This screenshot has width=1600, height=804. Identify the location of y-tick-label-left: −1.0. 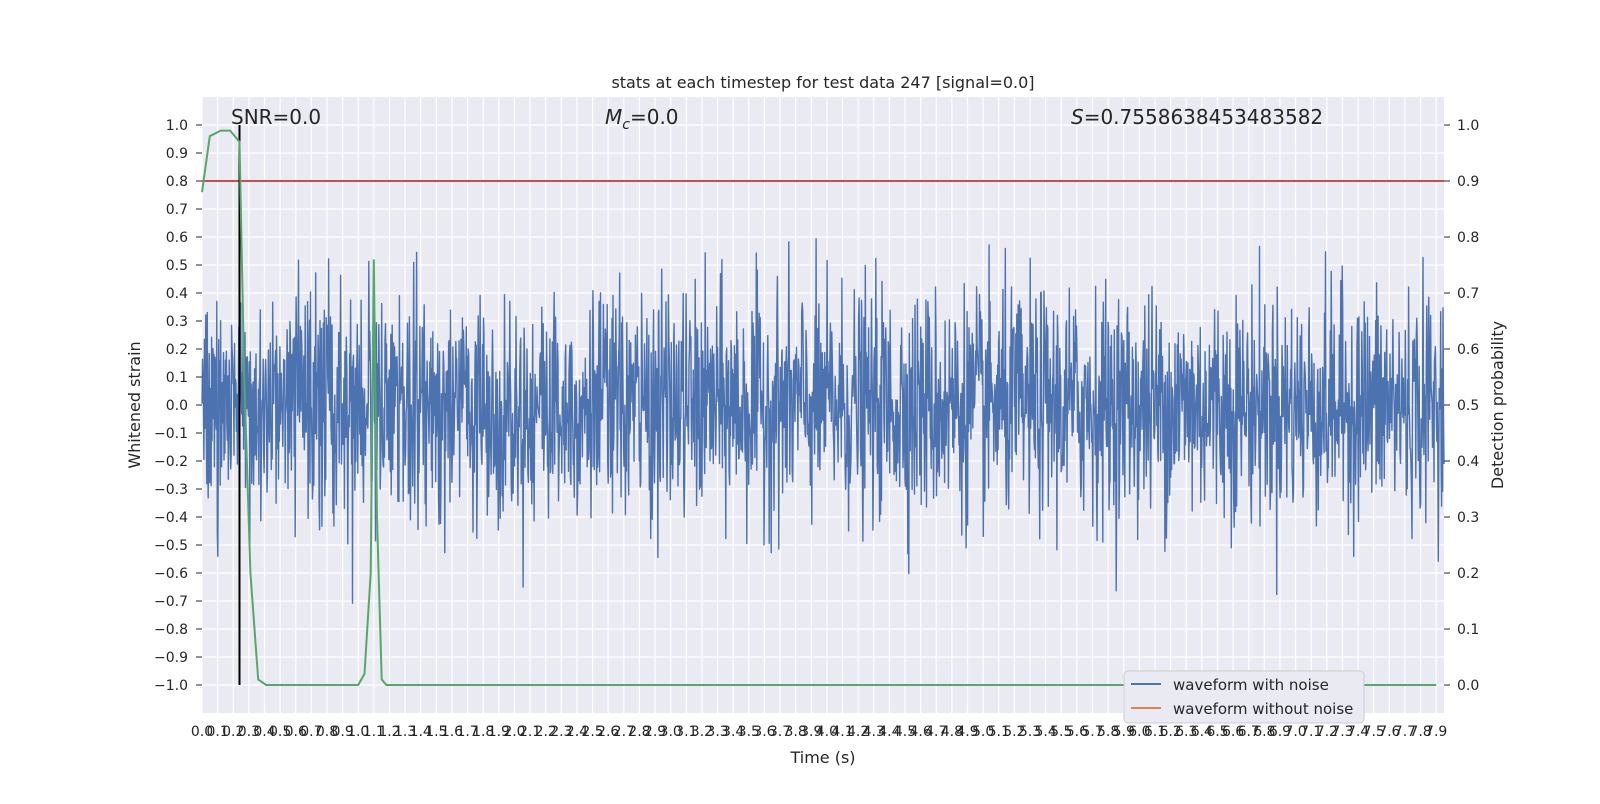
(171, 686).